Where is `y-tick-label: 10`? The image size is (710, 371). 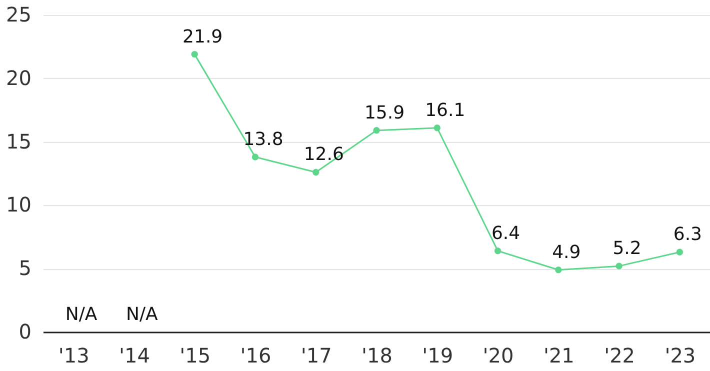
y-tick-label: 10 is located at coordinates (19, 204).